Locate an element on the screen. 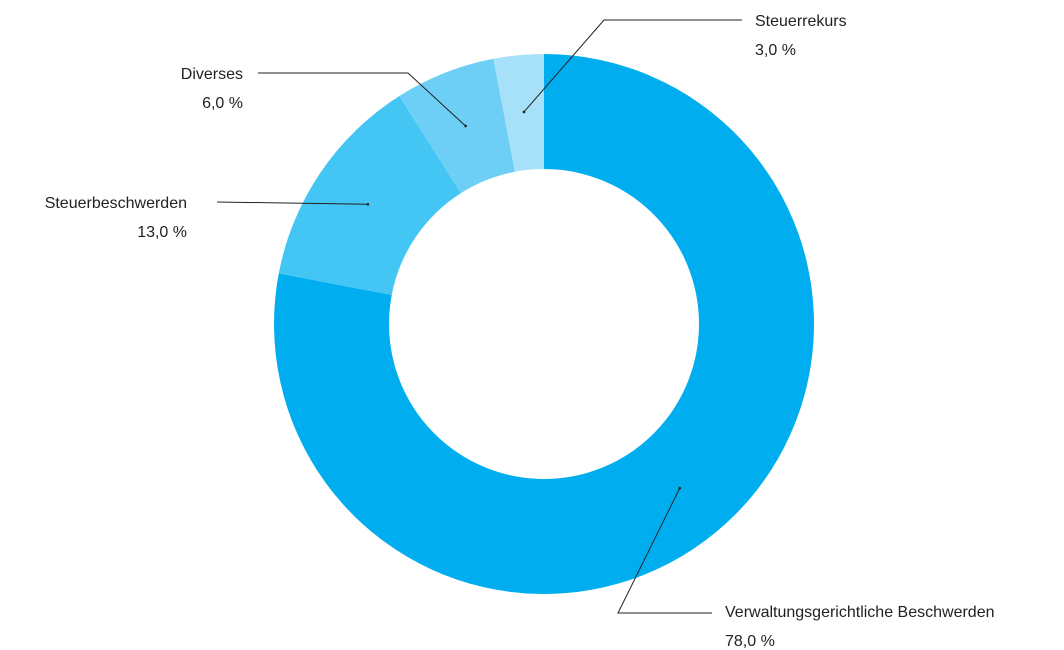  slice-value-label: 13,0 % is located at coordinates (162, 232).